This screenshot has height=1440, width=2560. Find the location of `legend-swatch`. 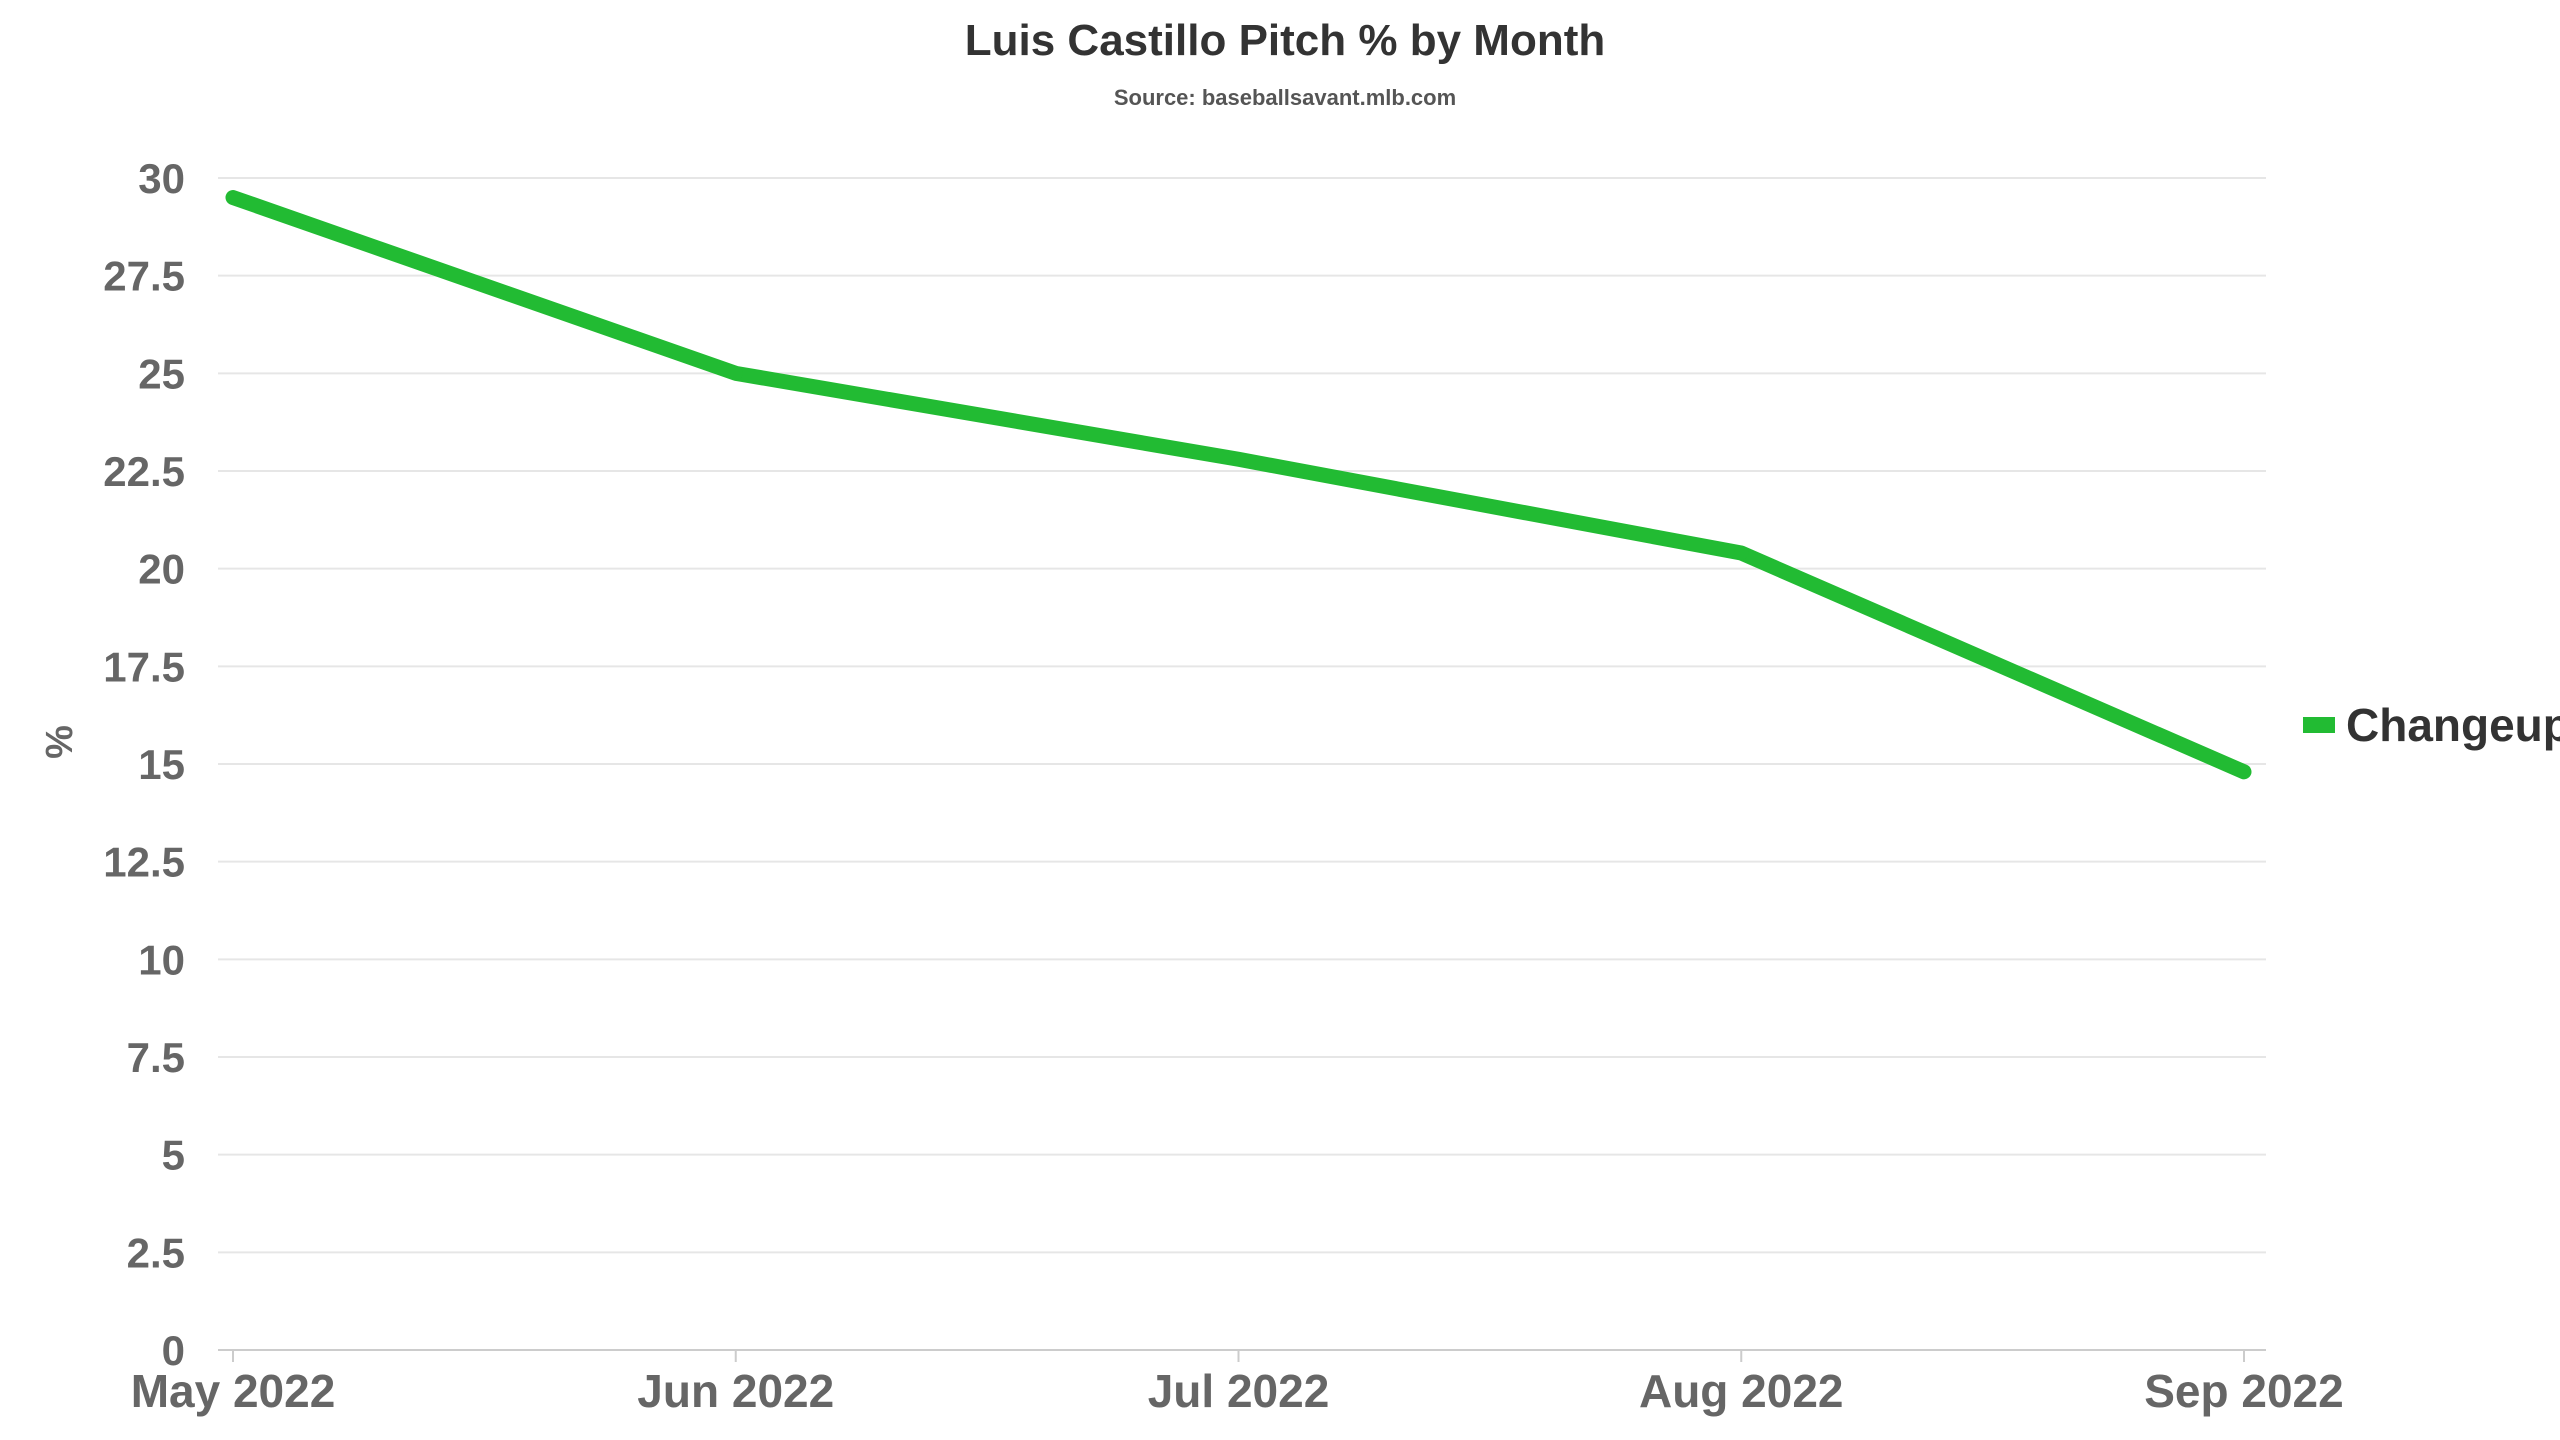

legend-swatch is located at coordinates (2319, 725).